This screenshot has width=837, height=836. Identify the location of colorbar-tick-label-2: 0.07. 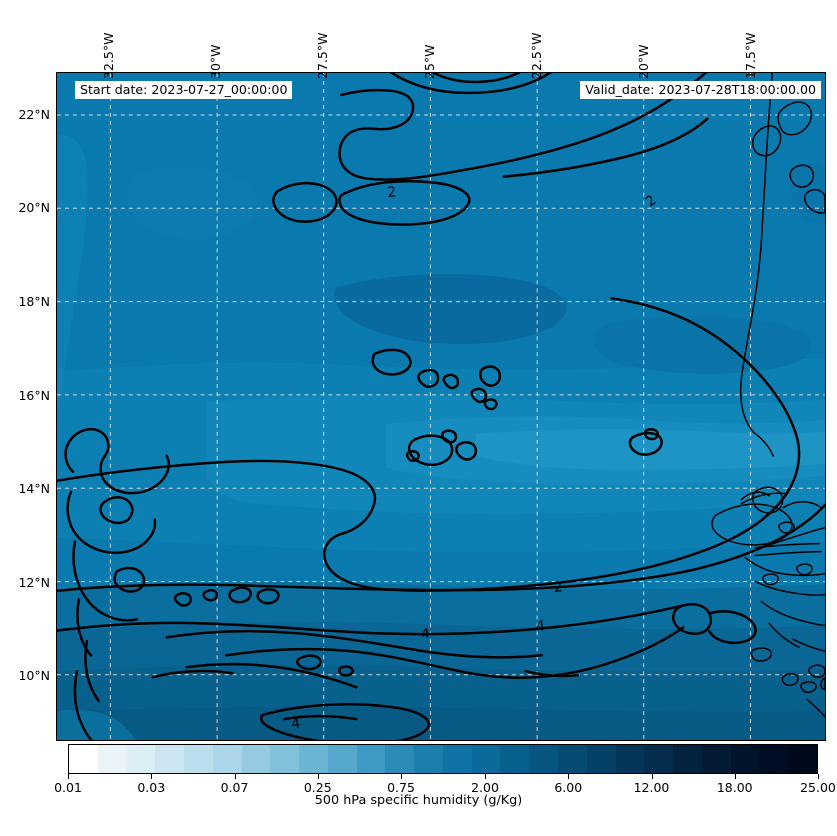
(234, 787).